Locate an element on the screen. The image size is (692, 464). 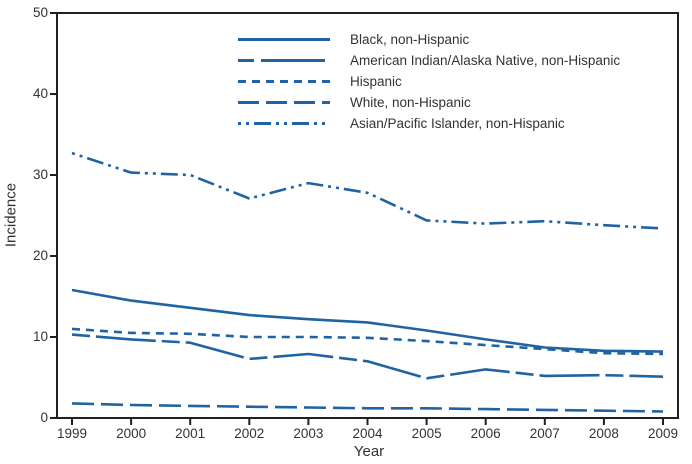
legend-label: Black, non-Hispanic is located at coordinates (410, 39).